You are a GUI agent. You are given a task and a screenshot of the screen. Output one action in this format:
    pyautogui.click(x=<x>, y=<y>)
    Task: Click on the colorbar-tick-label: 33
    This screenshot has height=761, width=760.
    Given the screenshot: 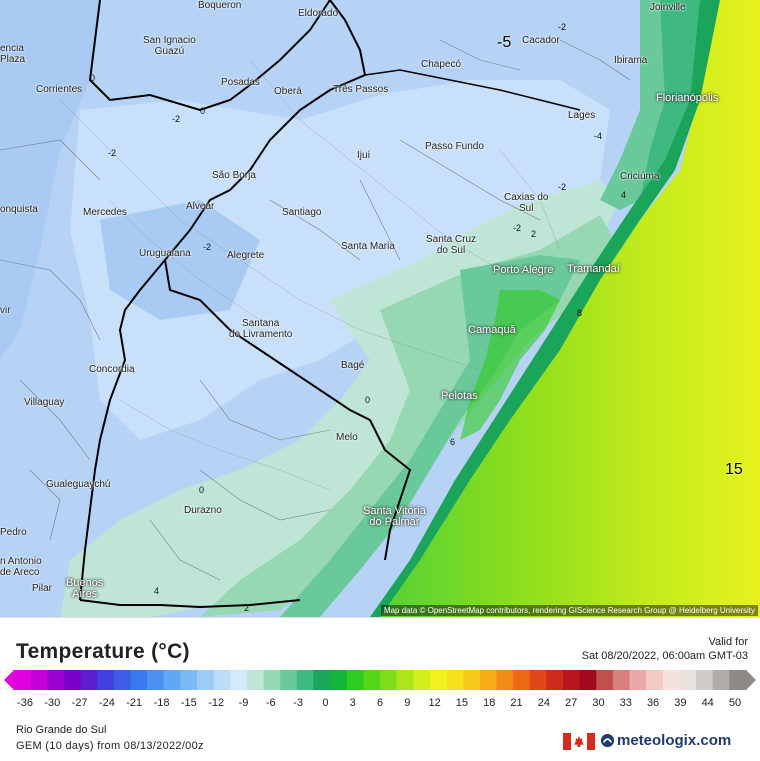 What is the action you would take?
    pyautogui.click(x=625, y=703)
    